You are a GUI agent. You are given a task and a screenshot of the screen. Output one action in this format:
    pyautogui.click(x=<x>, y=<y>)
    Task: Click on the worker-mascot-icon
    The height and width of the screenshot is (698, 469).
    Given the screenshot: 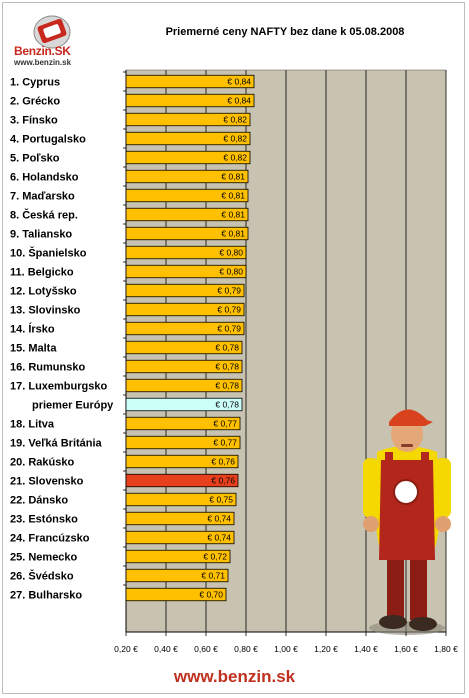 What is the action you would take?
    pyautogui.click(x=407, y=522)
    